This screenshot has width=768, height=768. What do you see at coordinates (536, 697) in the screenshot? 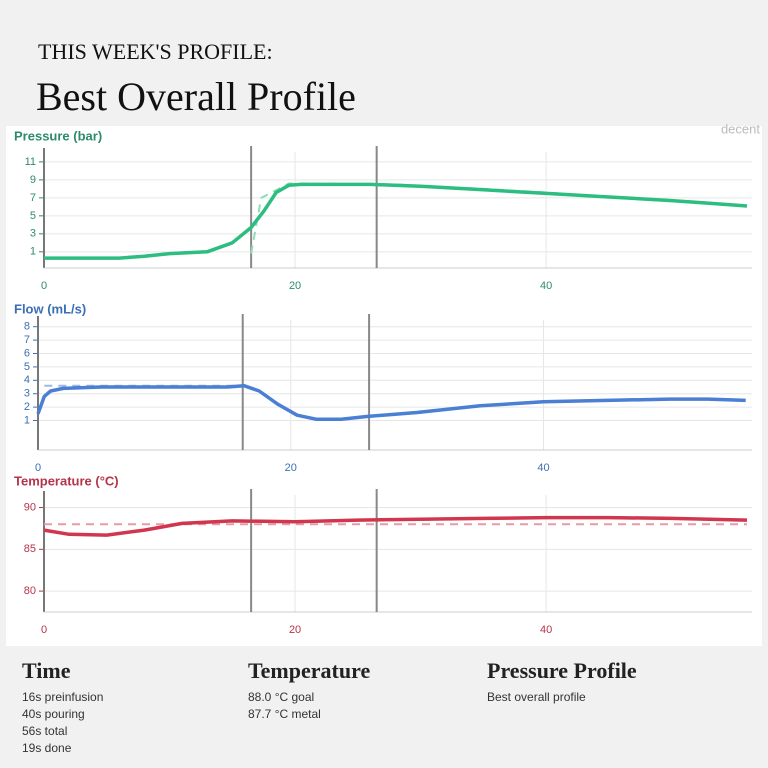
I see `footer-line: Best overall profile` at bounding box center [536, 697].